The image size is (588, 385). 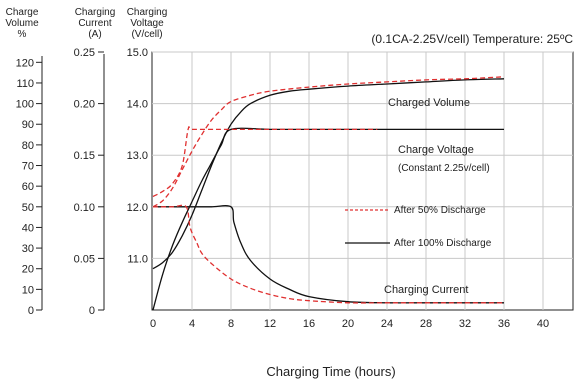 What do you see at coordinates (504, 324) in the screenshot?
I see `x-tick-label: 36` at bounding box center [504, 324].